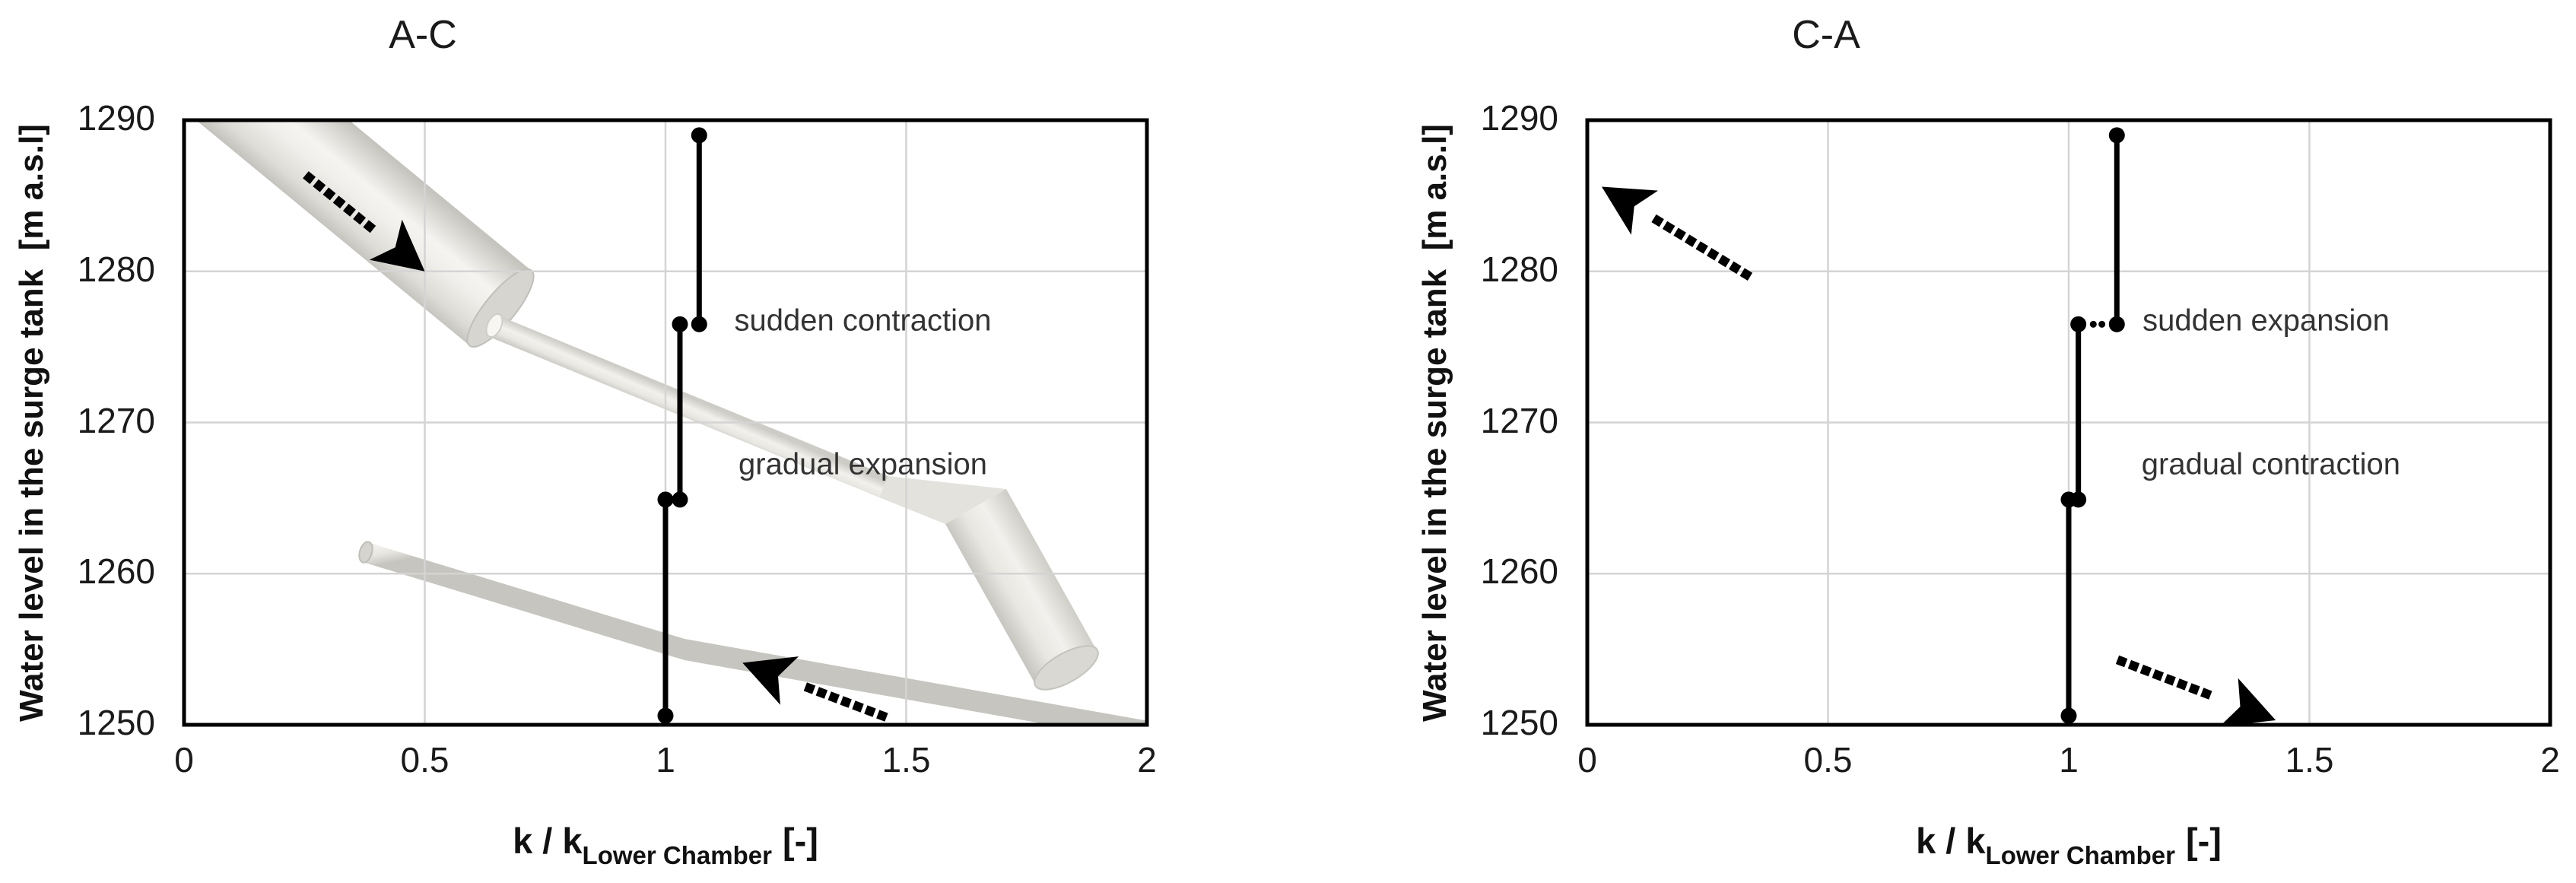  Describe the element at coordinates (862, 464) in the screenshot. I see `annotation-gradual-expansion: gradual expansion` at that location.